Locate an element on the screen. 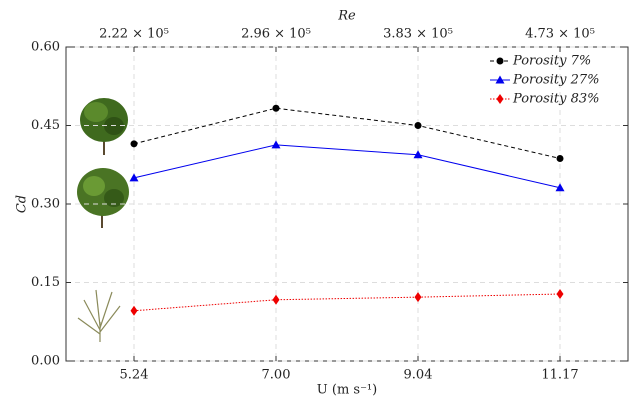 The image size is (630, 404). tree-icons is located at coordinates (103, 220).